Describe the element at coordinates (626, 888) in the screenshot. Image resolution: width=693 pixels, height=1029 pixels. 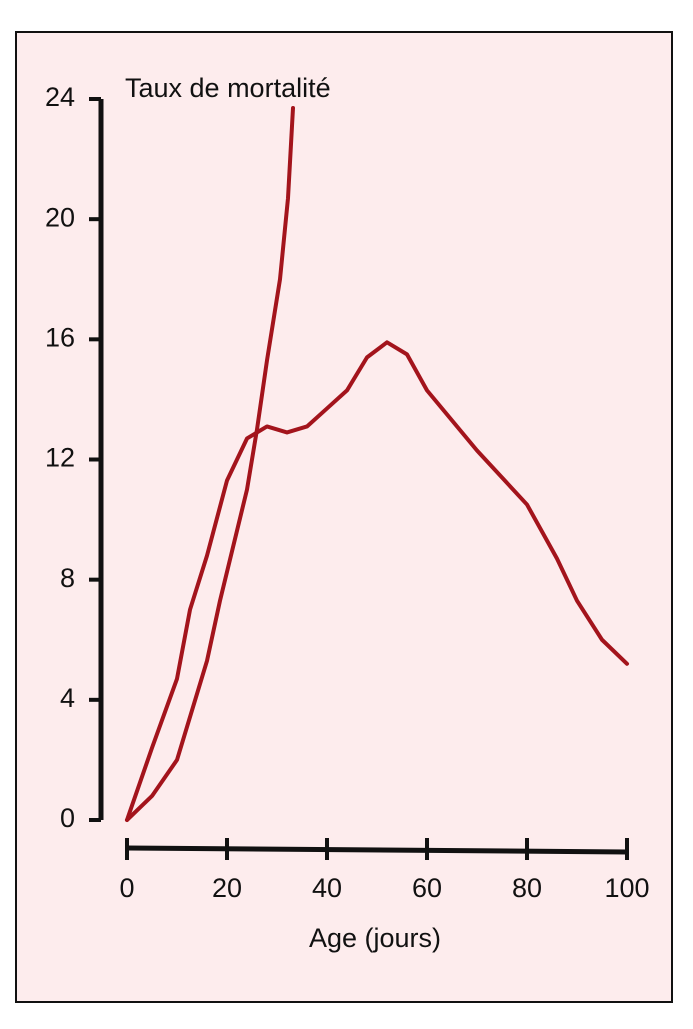
I see `x-tick-label: 100` at that location.